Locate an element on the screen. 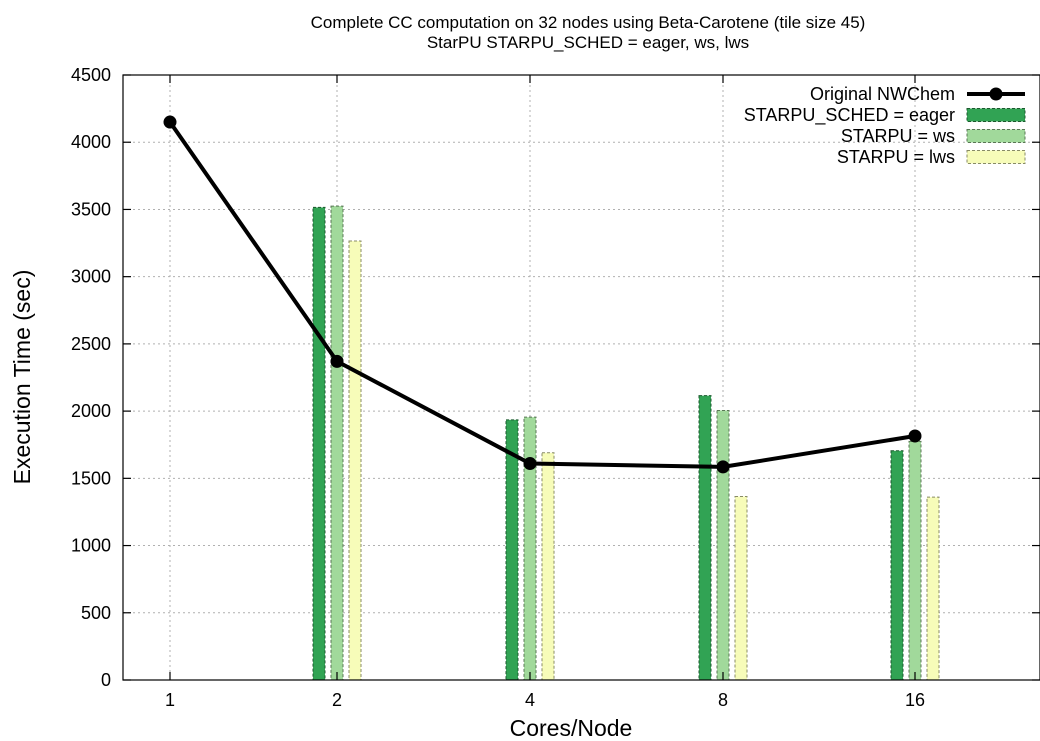 This screenshot has height=741, width=1040. legend-label: Original NWChem is located at coordinates (882, 94).